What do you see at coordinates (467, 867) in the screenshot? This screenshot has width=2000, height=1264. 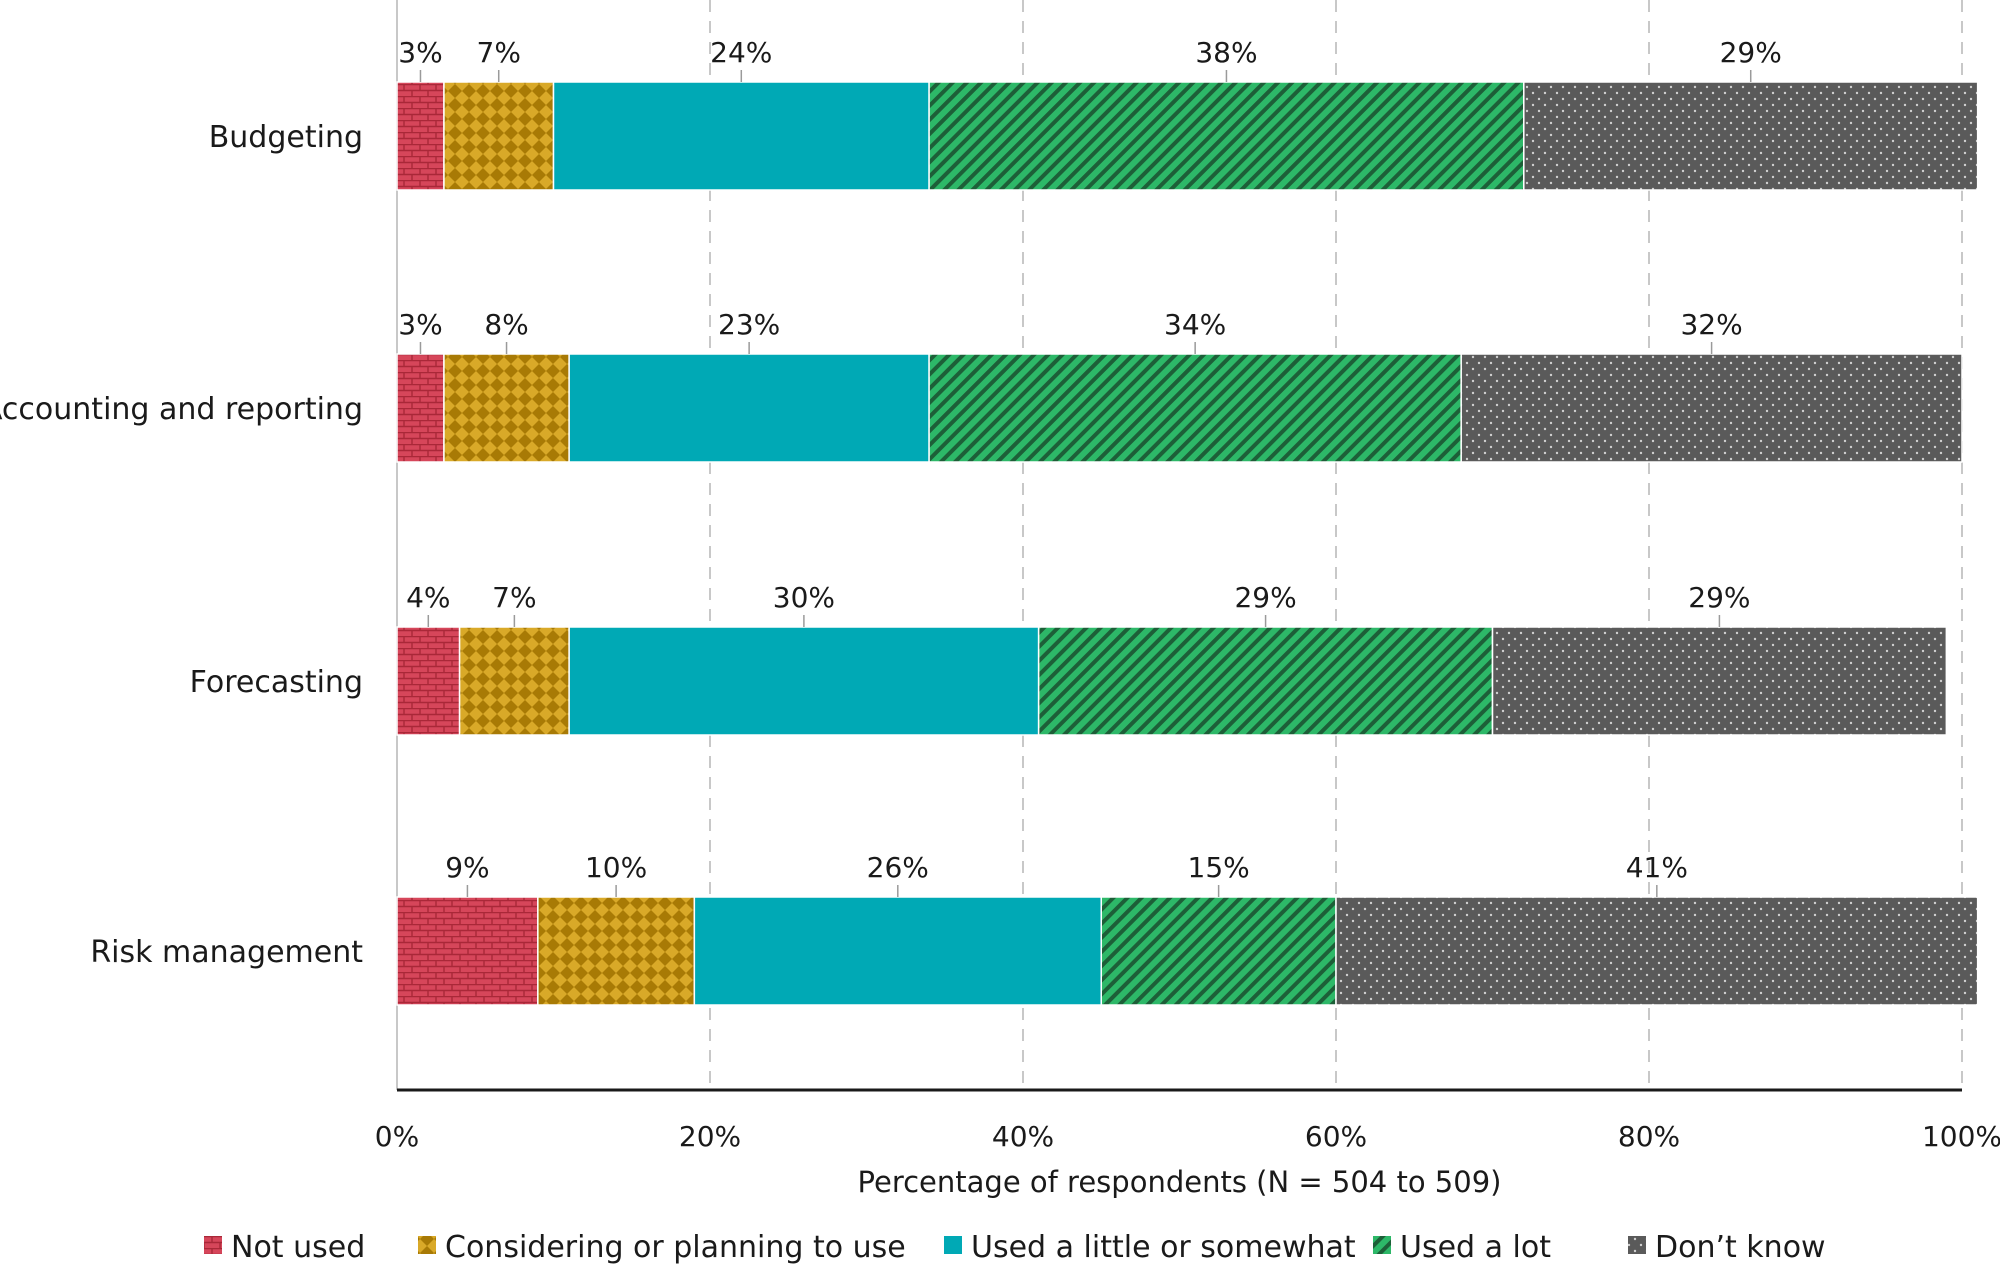 I see `data-label: 9%` at bounding box center [467, 867].